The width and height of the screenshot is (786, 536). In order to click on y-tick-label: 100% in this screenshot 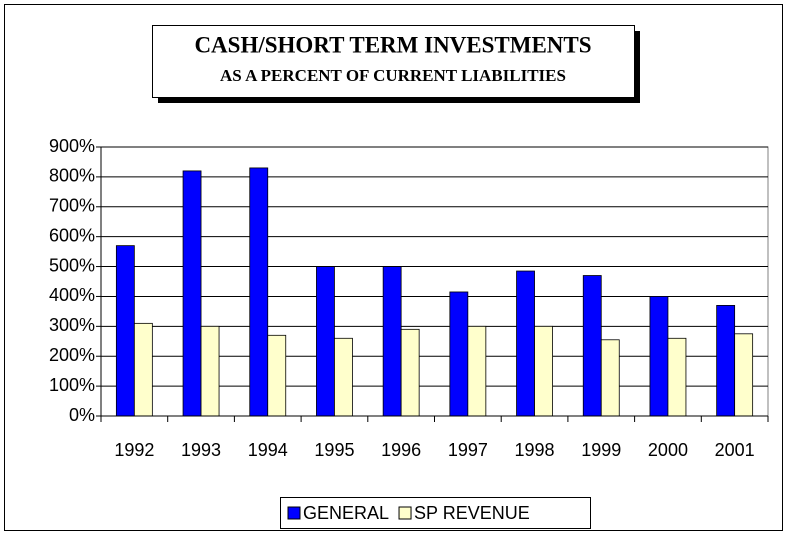, I will do `click(72, 385)`.